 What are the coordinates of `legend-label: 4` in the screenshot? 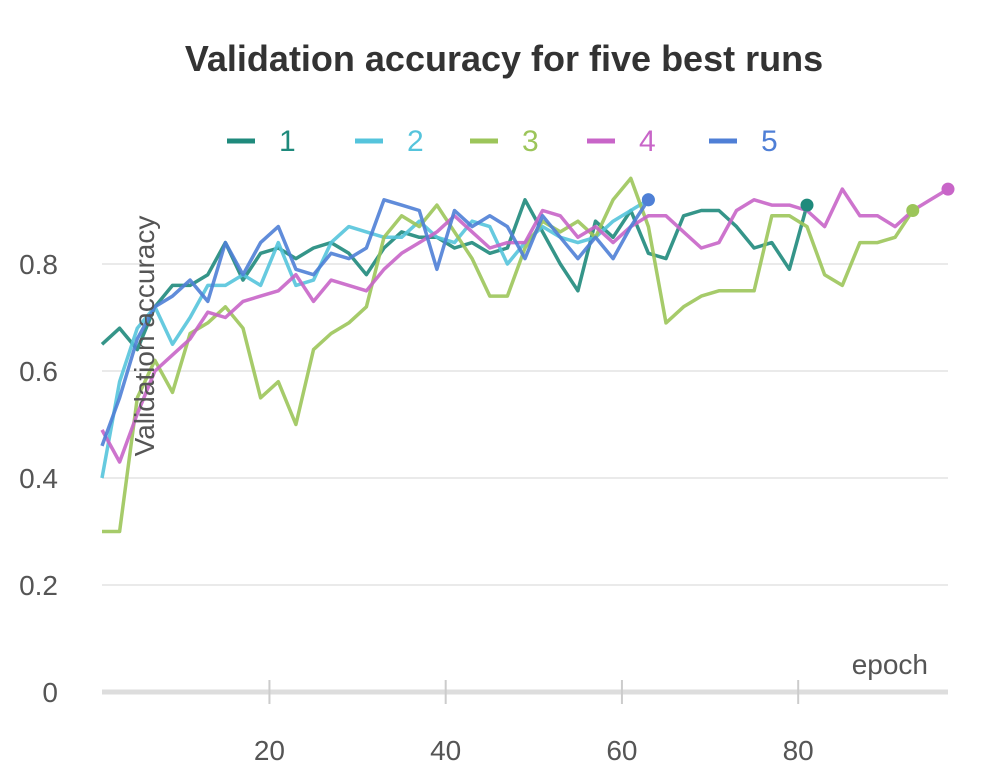 It's located at (647, 141).